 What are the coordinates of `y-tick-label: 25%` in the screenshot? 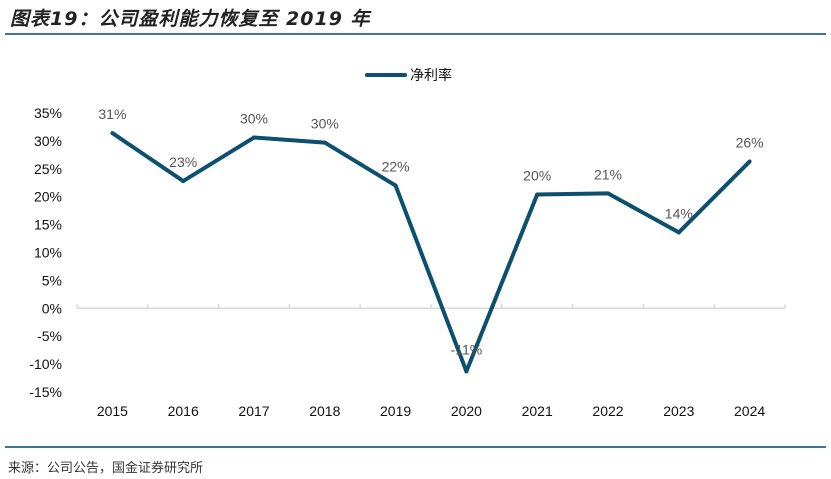 It's located at (48, 169).